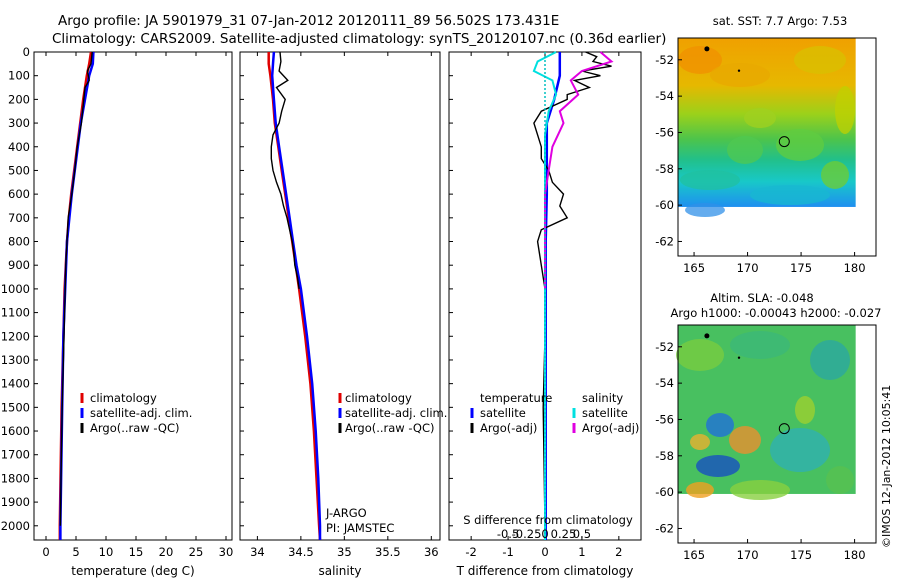  What do you see at coordinates (301, 552) in the screenshot?
I see `x-tick-label: 34.5` at bounding box center [301, 552].